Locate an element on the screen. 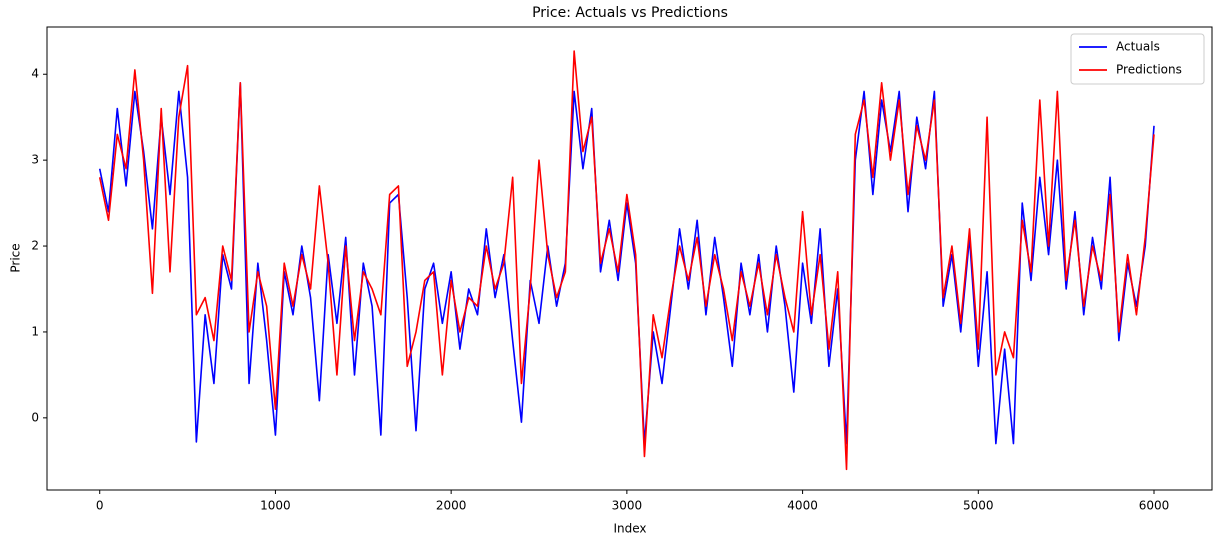  y-tick-label: 2 is located at coordinates (35, 246).